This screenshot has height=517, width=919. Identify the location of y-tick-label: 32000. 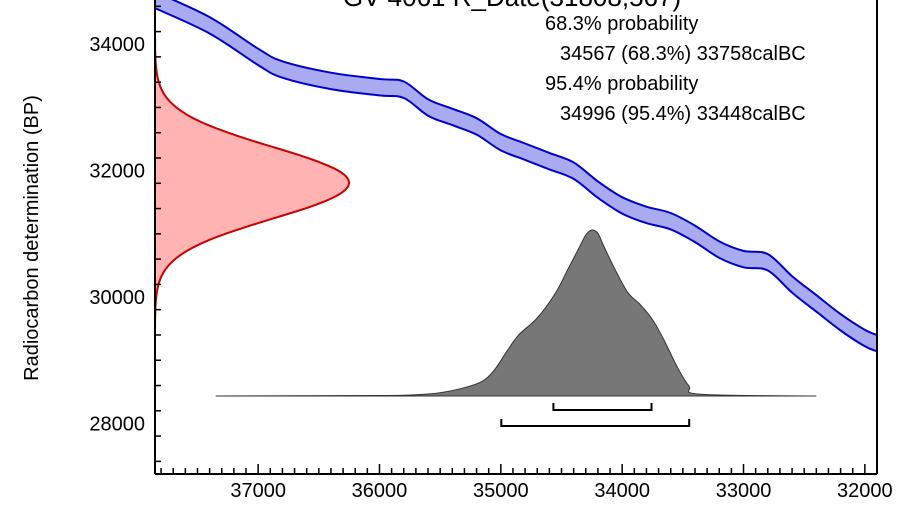
(117, 172).